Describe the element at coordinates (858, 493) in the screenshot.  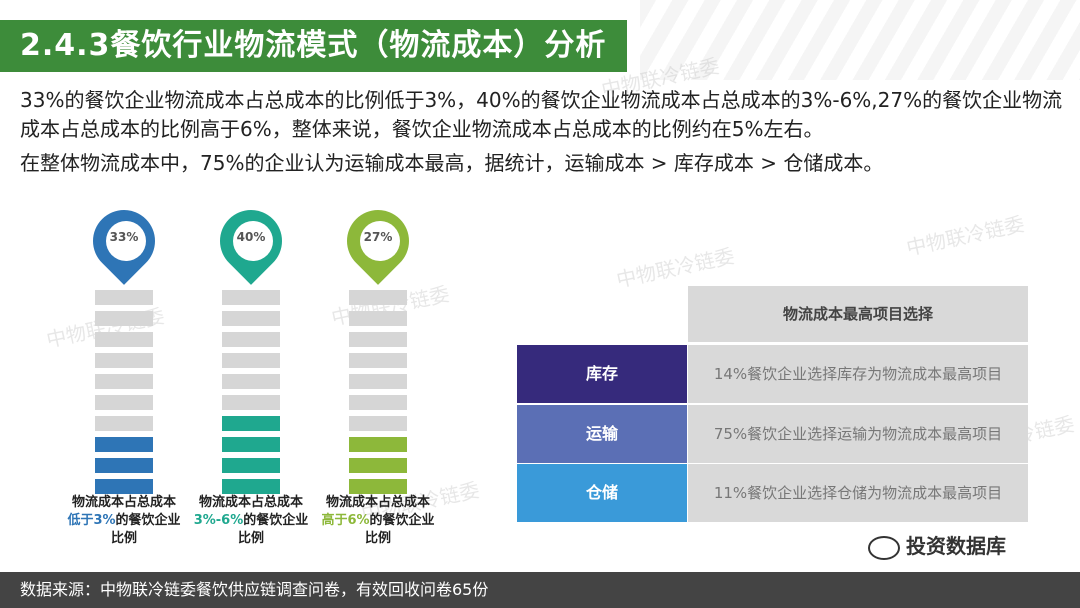
I see `table-row-text-warehouse: 11%餐饮企业选择仓储为物流成本最高项目` at that location.